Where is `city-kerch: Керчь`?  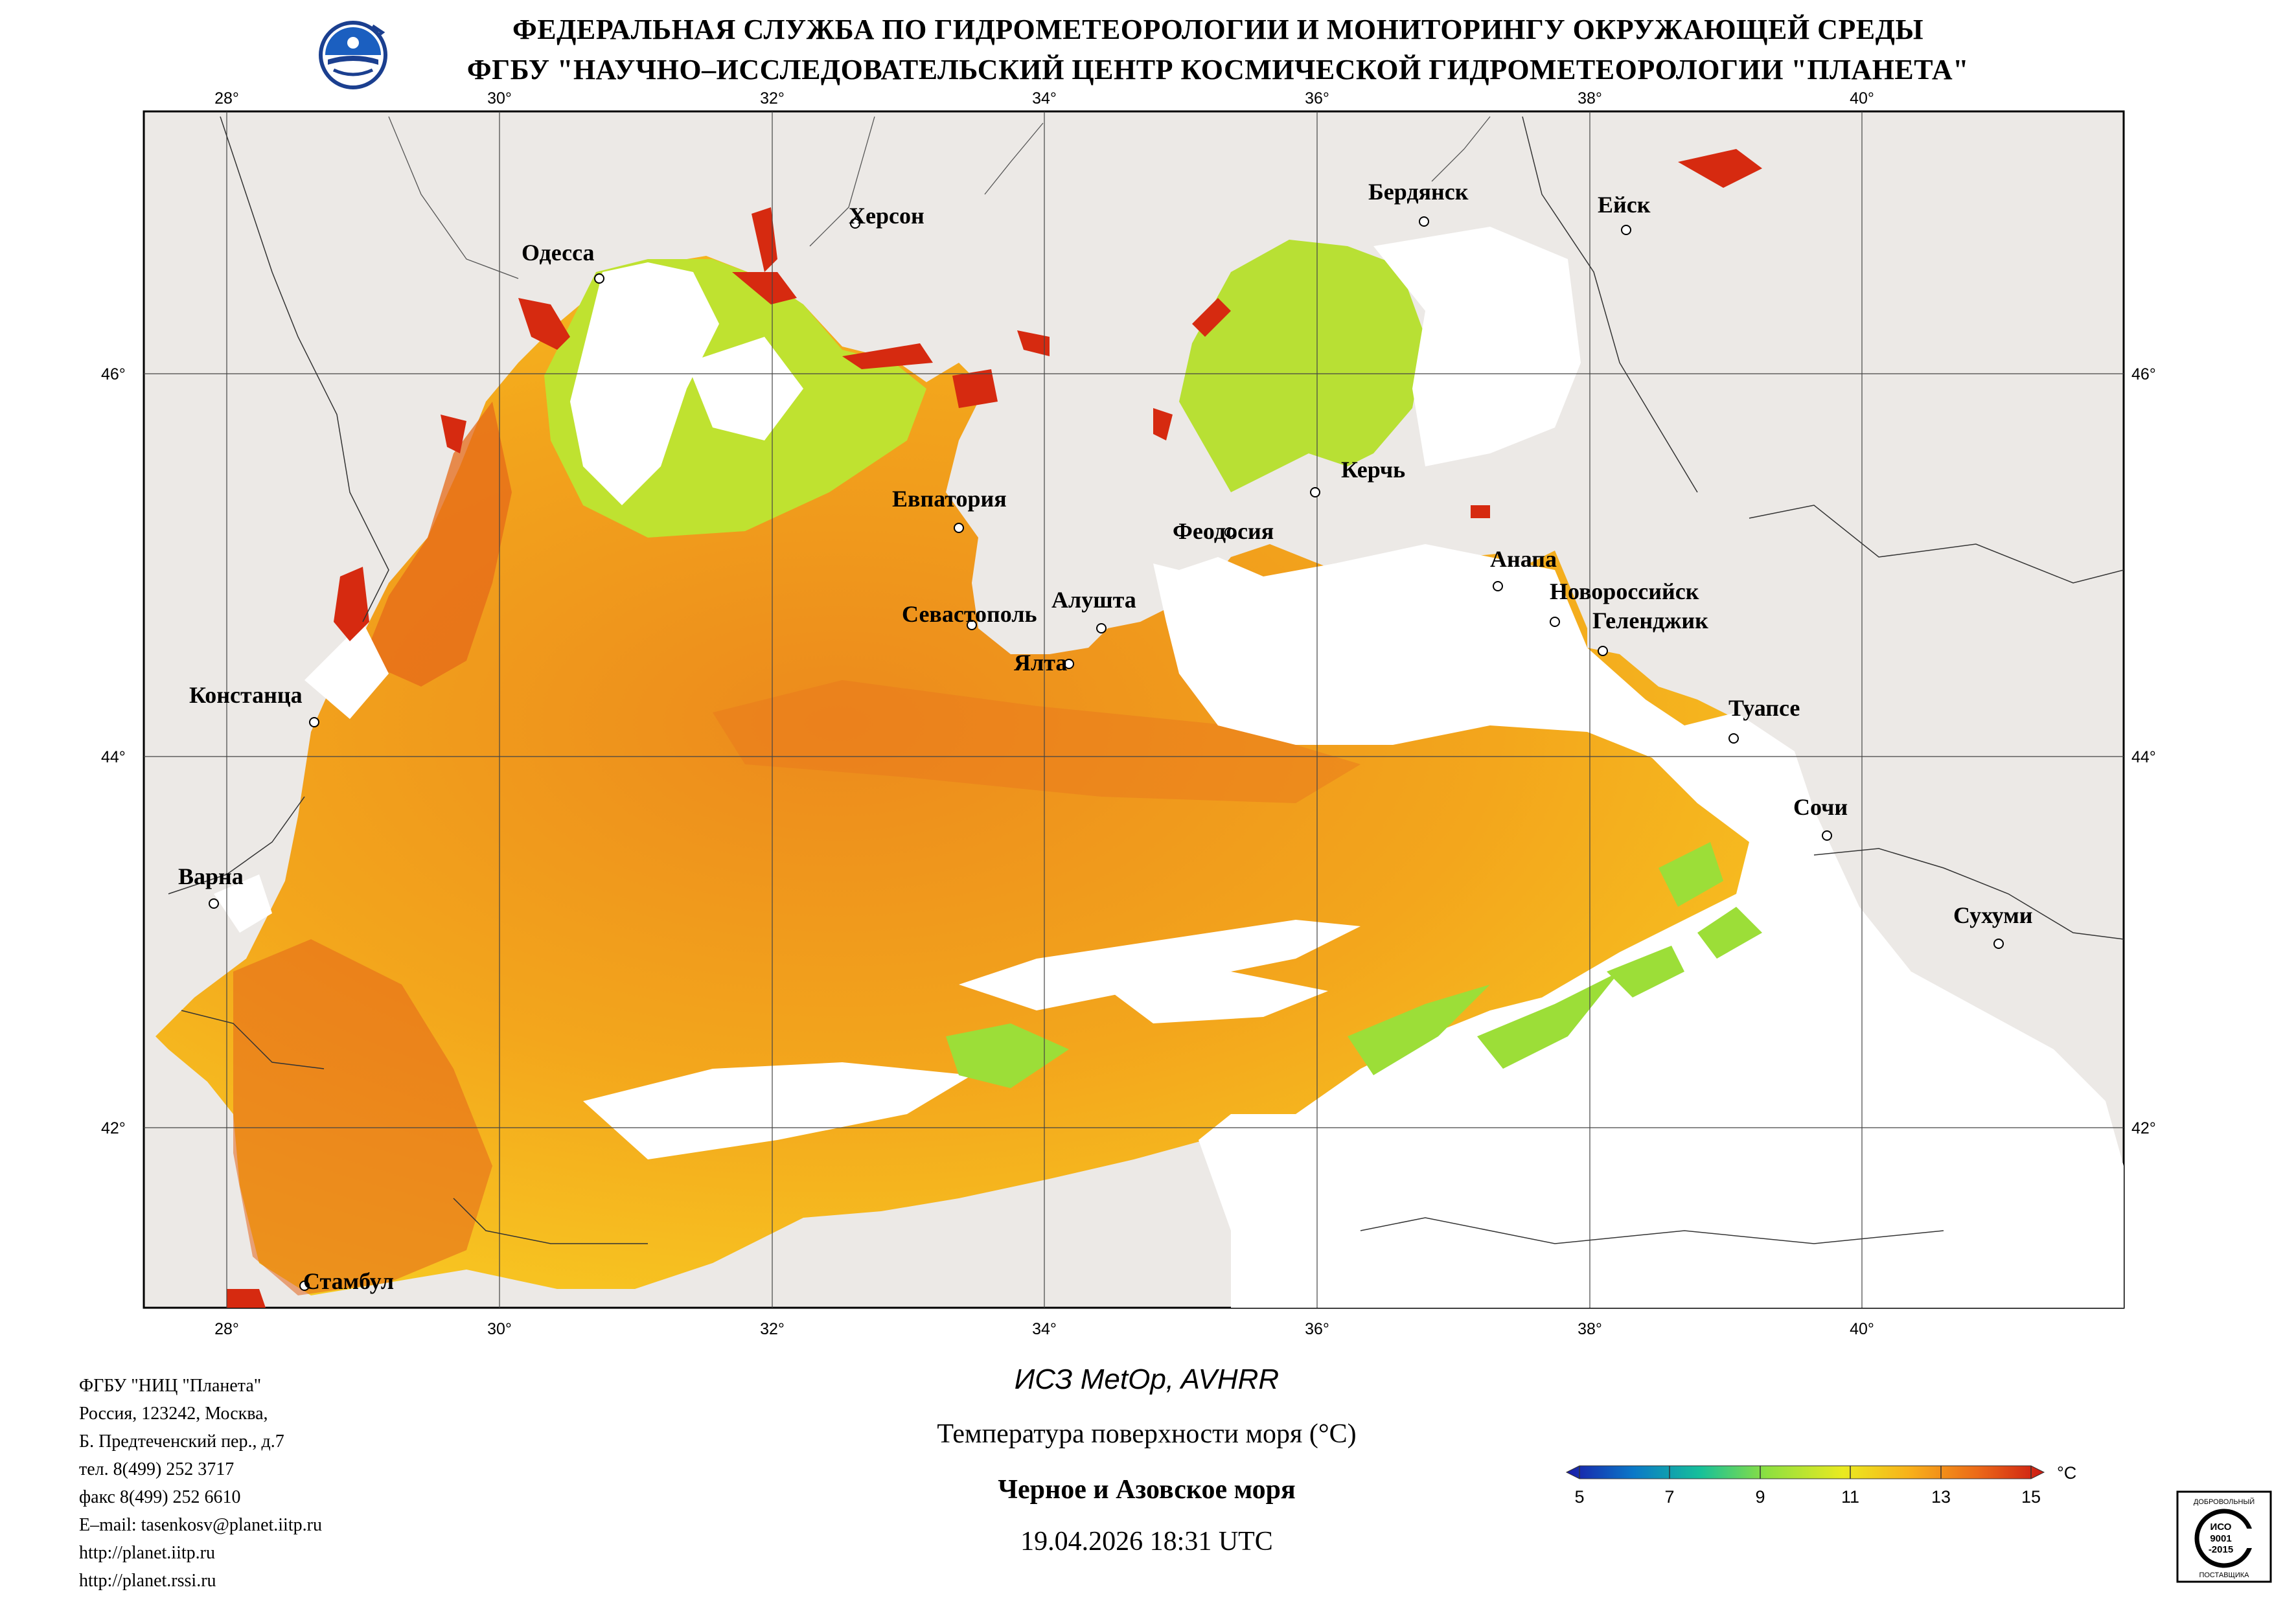 city-kerch: Керчь is located at coordinates (1373, 470).